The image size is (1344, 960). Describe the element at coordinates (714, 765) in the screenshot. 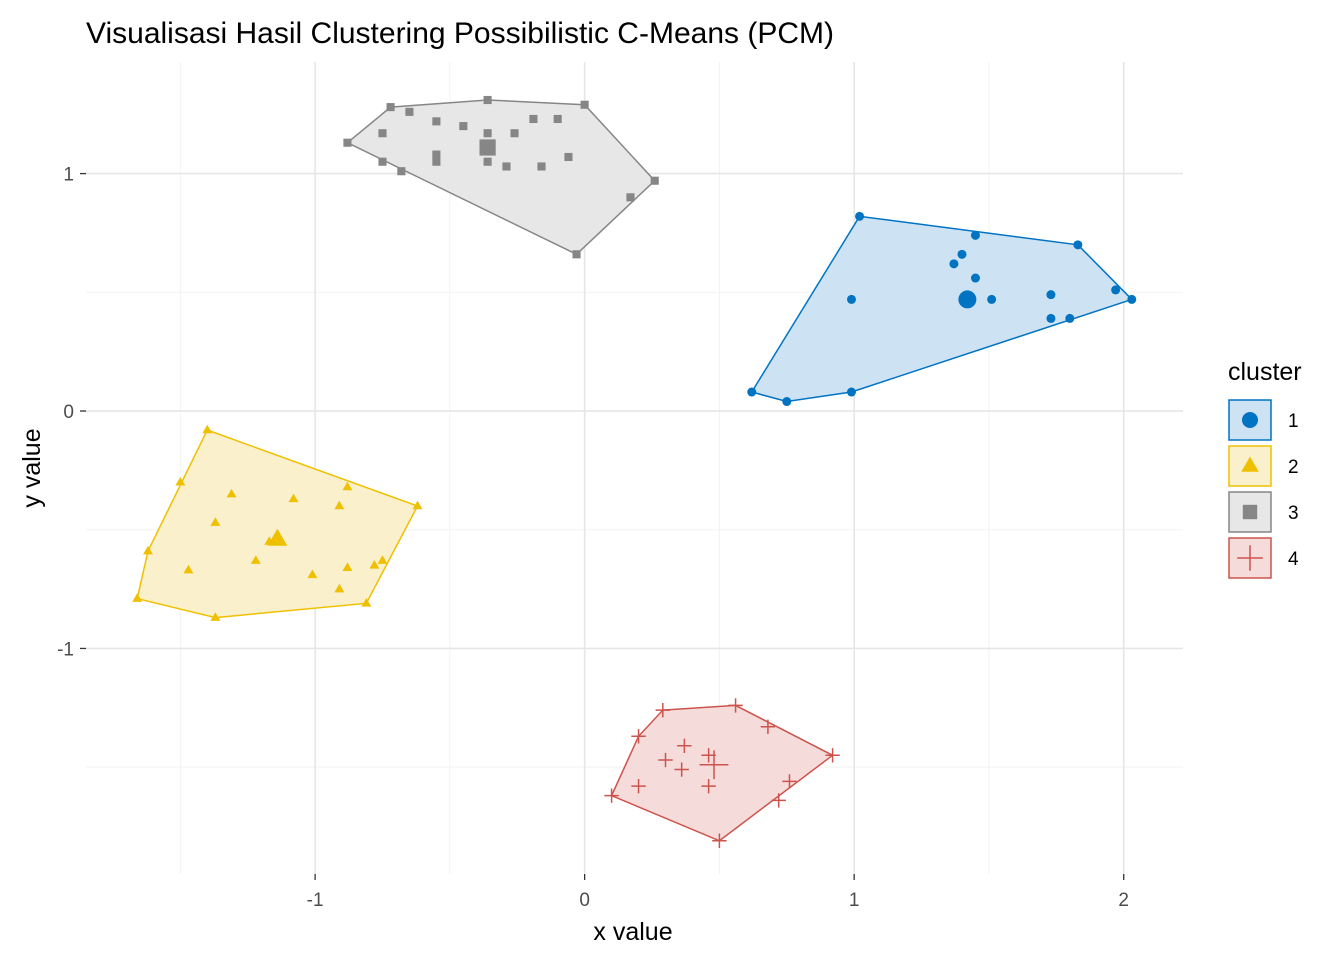

I see `cluster-4-center-point` at that location.